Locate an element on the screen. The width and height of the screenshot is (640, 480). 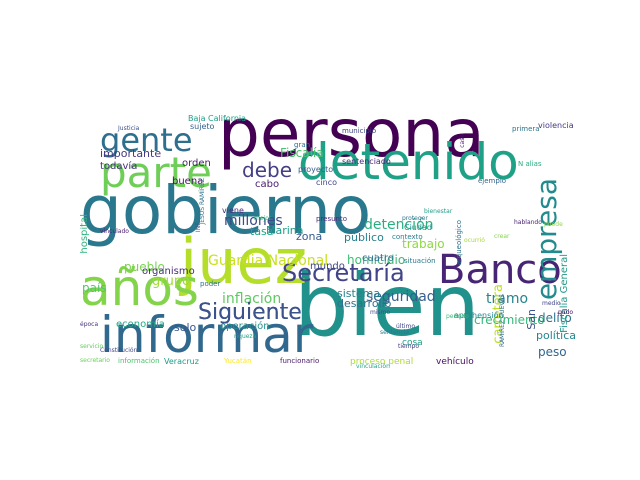
cloud-word: sentencia is located at coordinates (395, 332).